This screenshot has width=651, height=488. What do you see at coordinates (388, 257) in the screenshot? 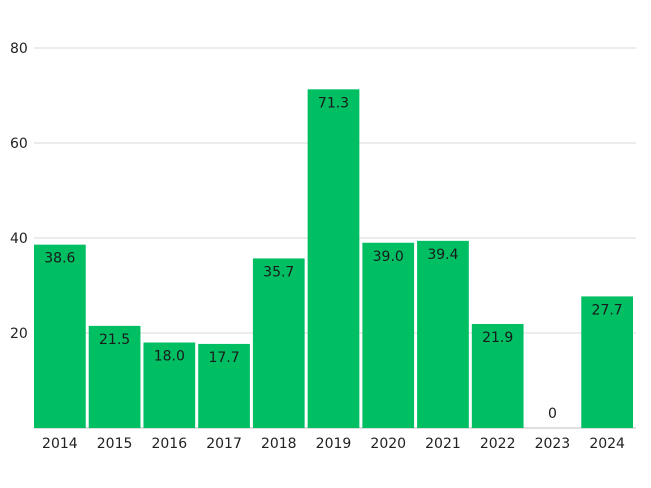
I see `data-label-2020: 39.0` at bounding box center [388, 257].